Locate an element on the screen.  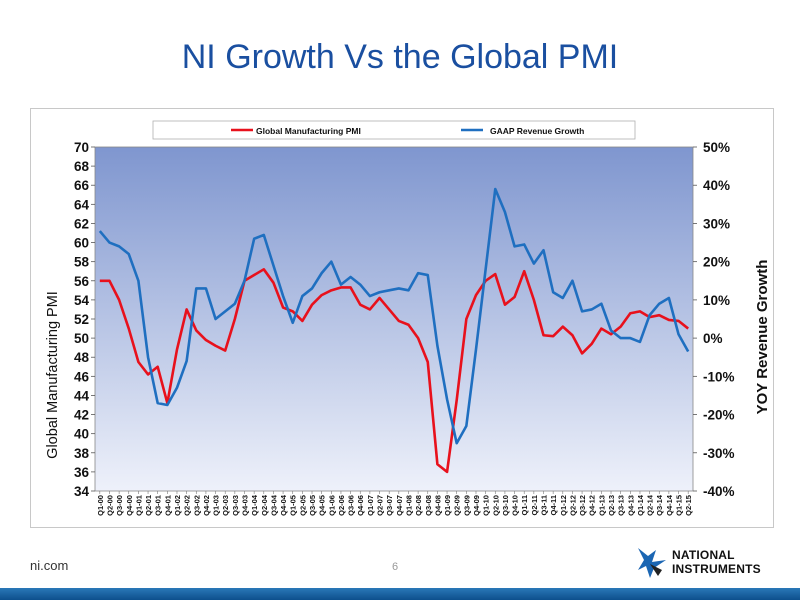
logo-line2: INSTRUMENTS is located at coordinates (716, 569).